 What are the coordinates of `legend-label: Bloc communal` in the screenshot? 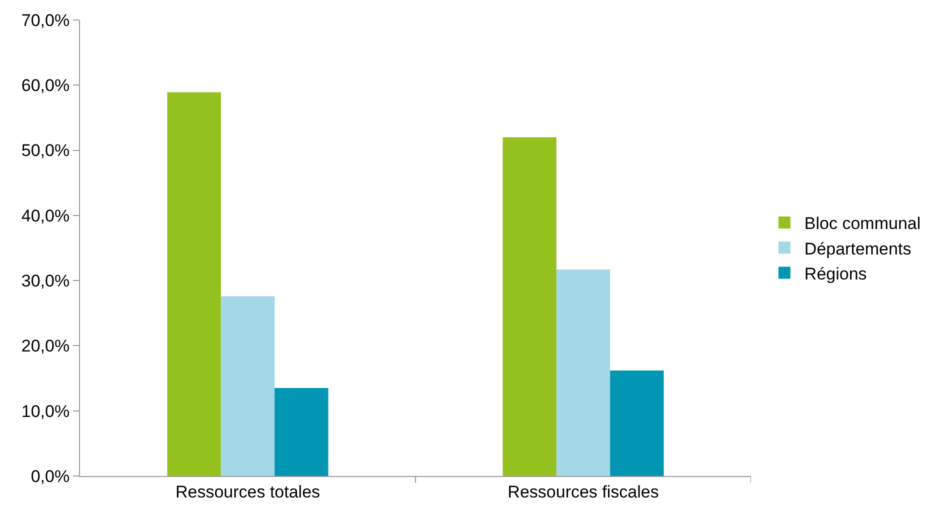 It's located at (862, 224).